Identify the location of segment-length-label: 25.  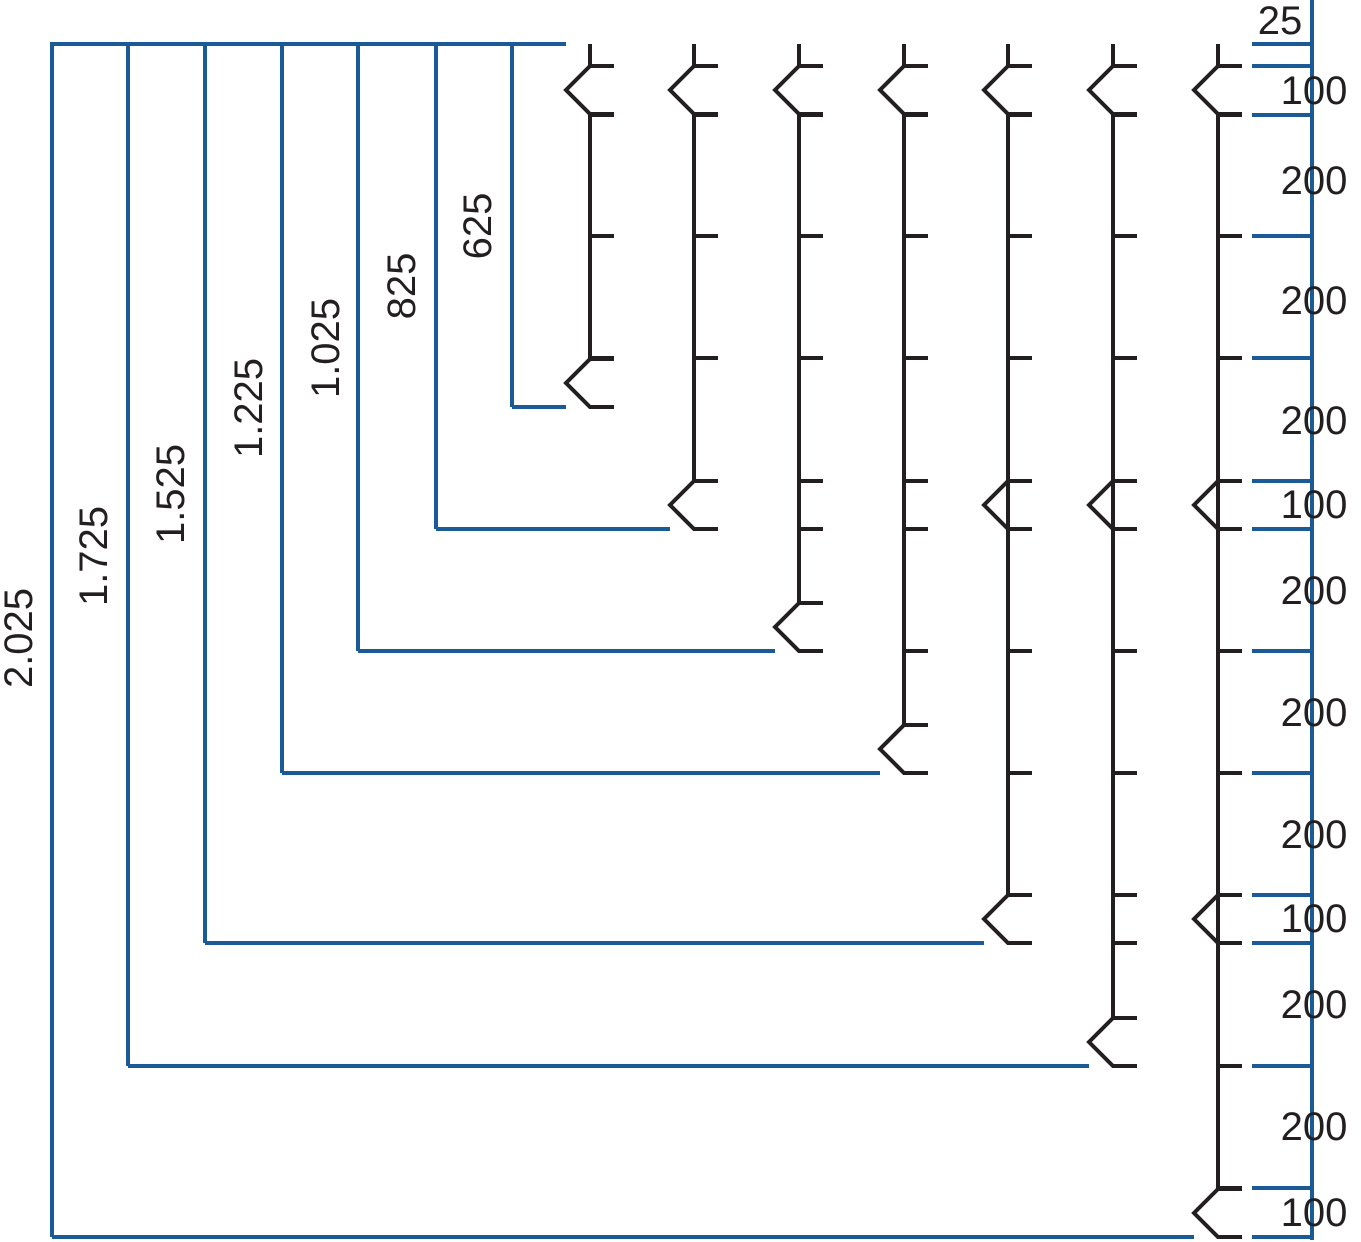
(1280, 21).